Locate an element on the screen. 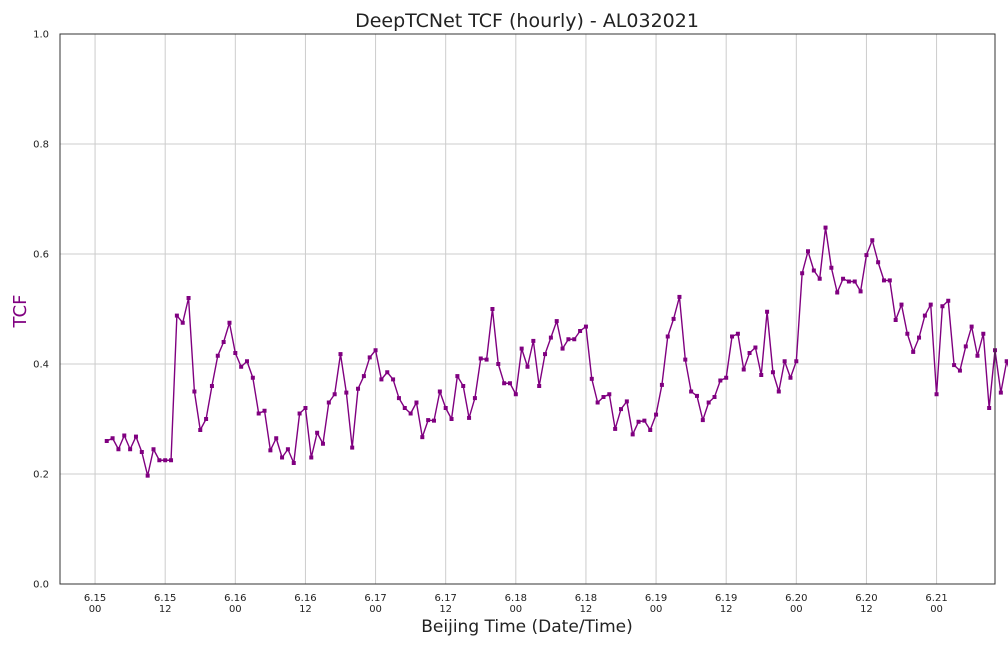 This screenshot has height=648, width=1008. y-tick-label: 0.0 is located at coordinates (41, 585).